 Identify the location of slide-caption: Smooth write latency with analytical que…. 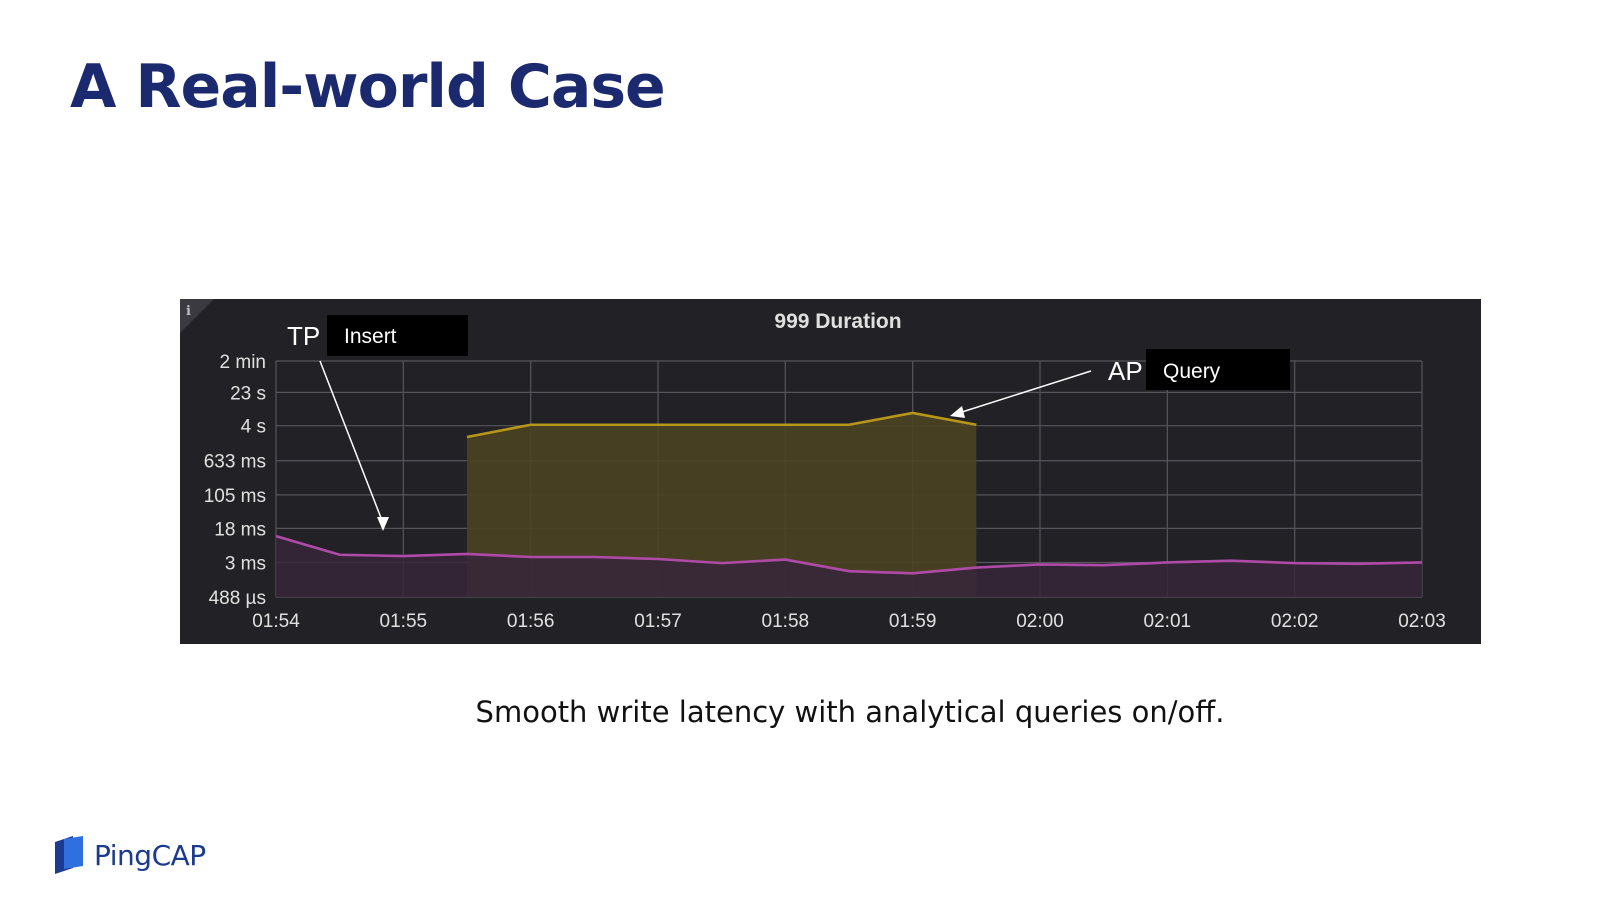
(850, 712).